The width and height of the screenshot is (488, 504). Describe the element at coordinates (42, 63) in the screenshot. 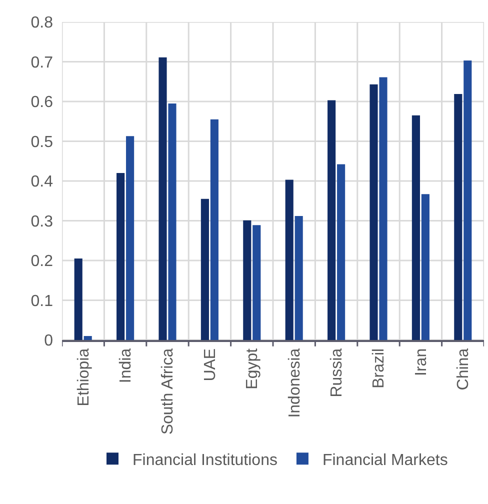

I see `y-tick-label: 0.7` at that location.